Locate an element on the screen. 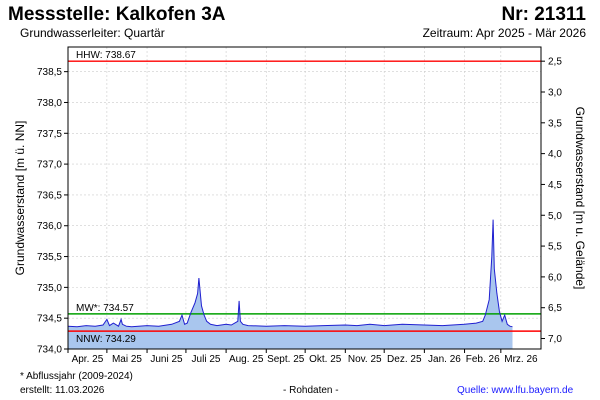 Image resolution: width=600 pixels, height=400 pixels. y-axis-title: Grundwasserstand [m ü. NN] is located at coordinates (20, 198).